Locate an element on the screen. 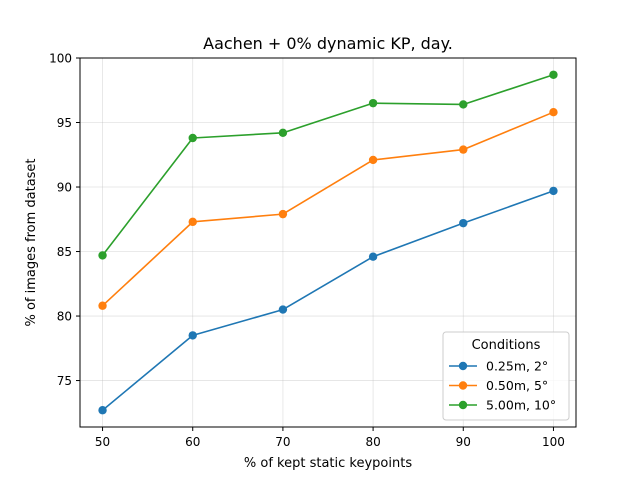 This screenshot has height=480, width=640. y-tick-label: 95 is located at coordinates (64, 123).